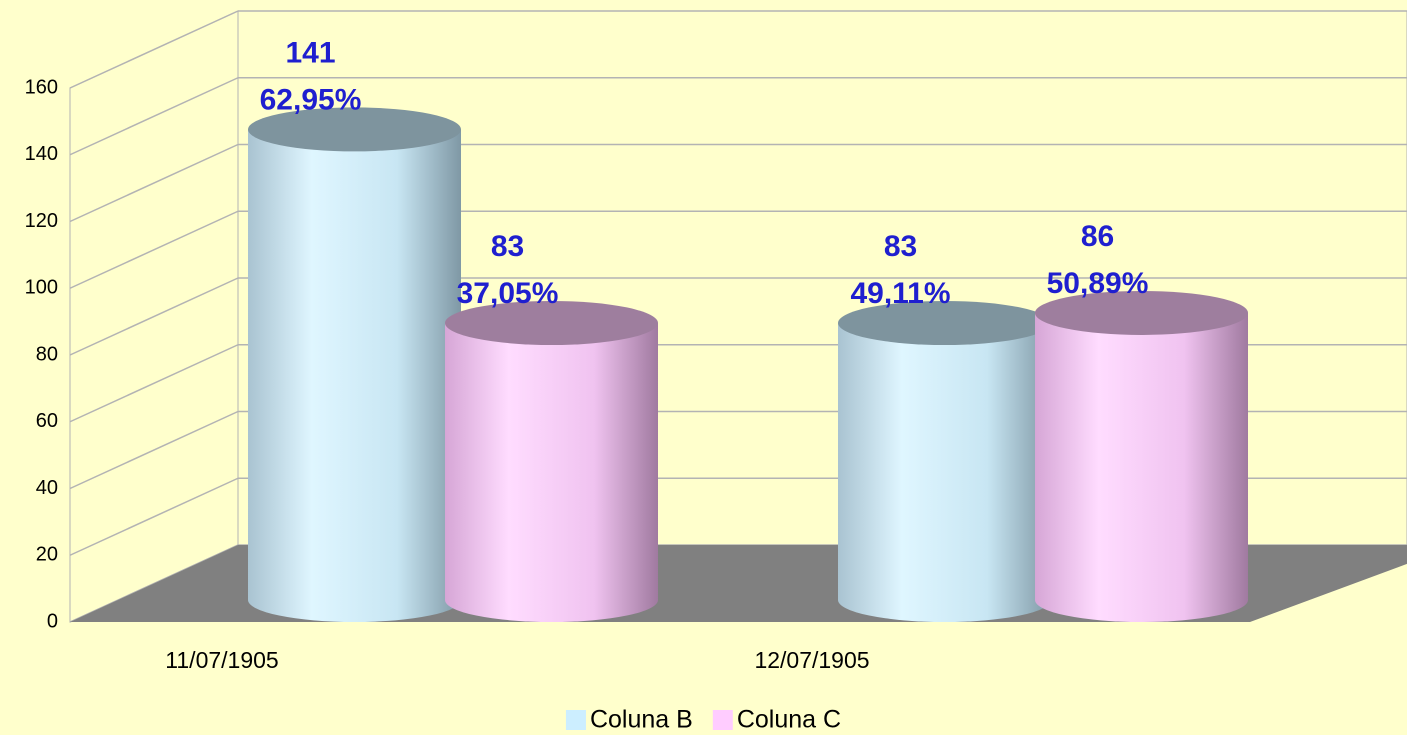  Describe the element at coordinates (41, 154) in the screenshot. I see `y-tick-label: 140` at that location.